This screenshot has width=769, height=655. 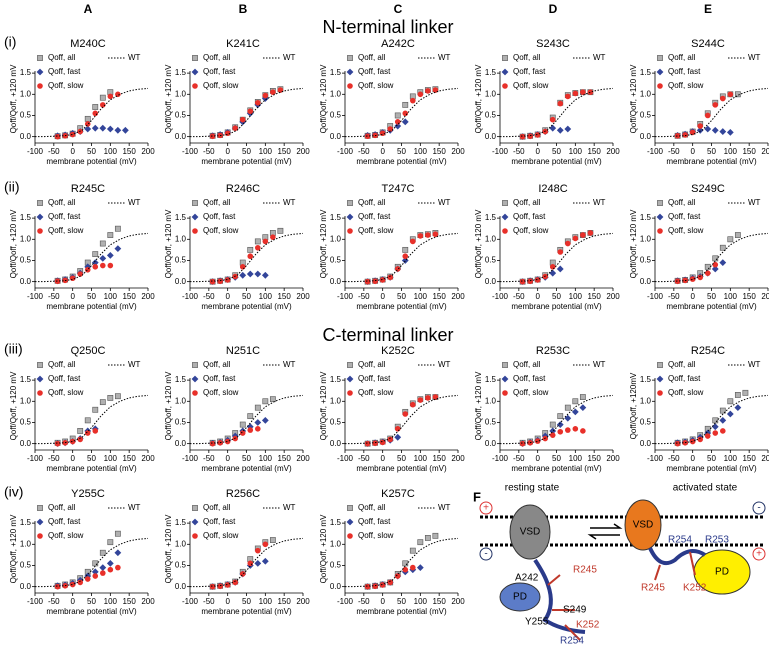 What do you see at coordinates (219, 378) in the screenshot?
I see `legend-label: Qoff, fast` at bounding box center [219, 378].